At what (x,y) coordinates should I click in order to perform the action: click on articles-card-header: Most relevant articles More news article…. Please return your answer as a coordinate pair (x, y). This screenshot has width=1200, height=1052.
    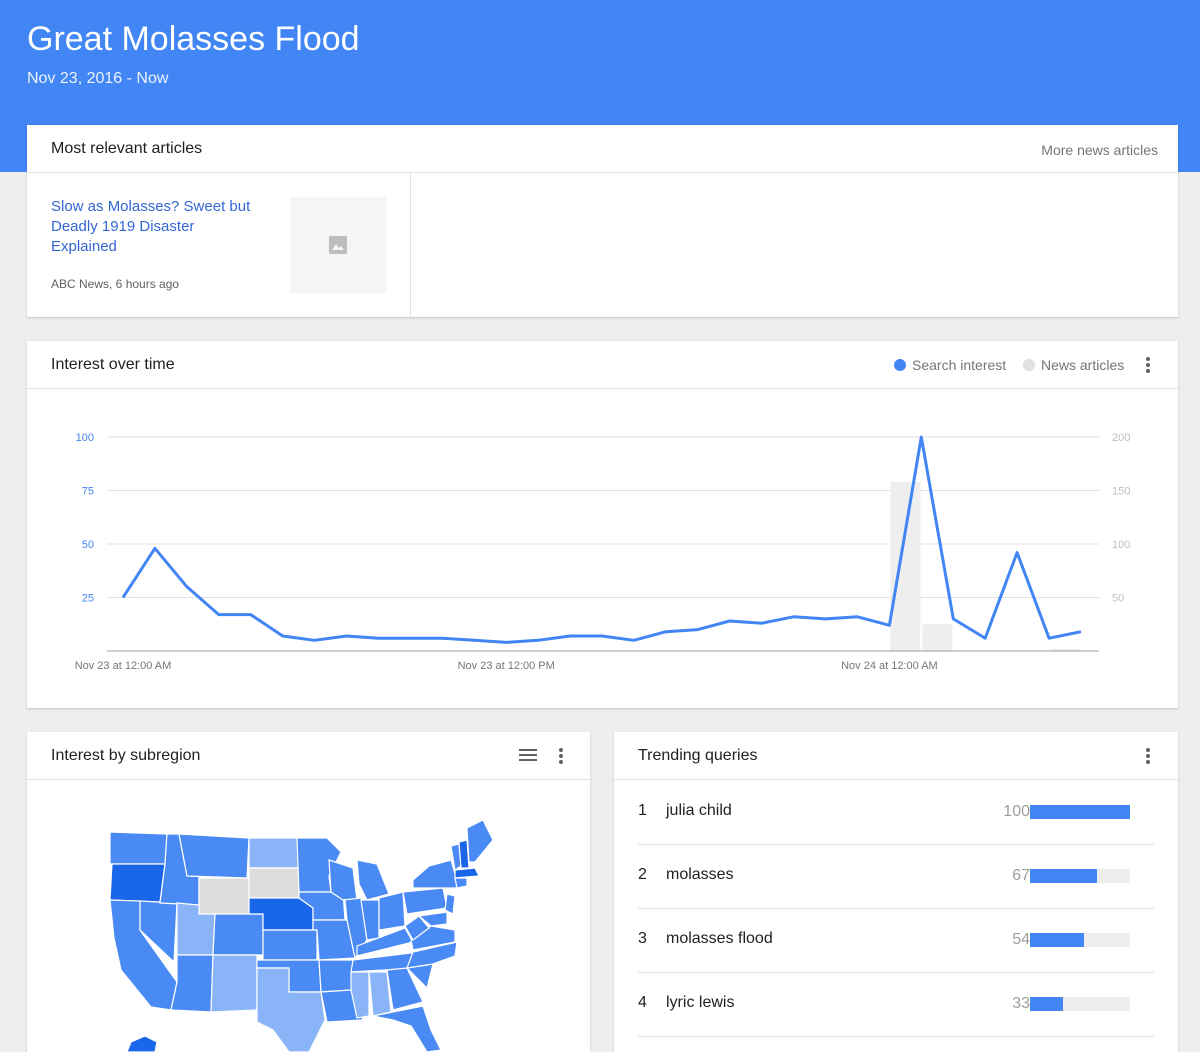
    Looking at the image, I should click on (602, 149).